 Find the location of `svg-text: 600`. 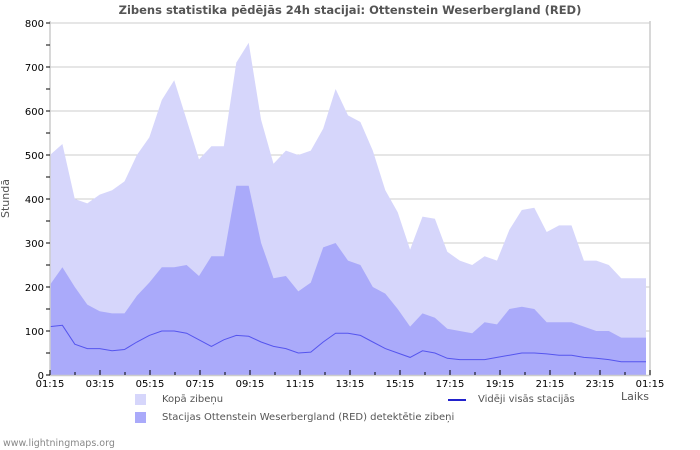

svg-text: 600 is located at coordinates (34, 112).